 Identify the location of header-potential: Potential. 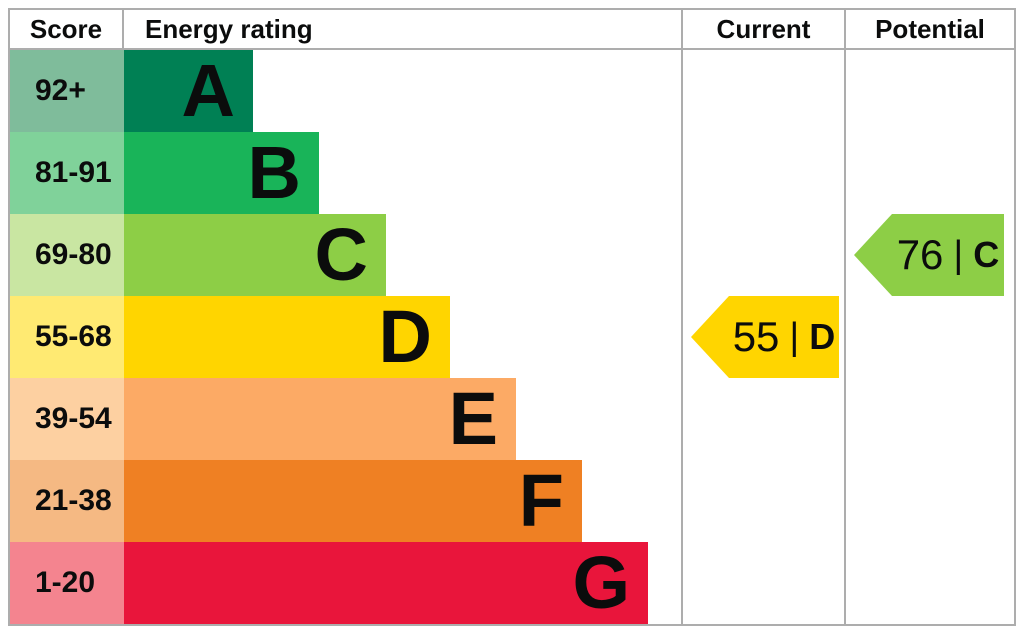
(929, 30).